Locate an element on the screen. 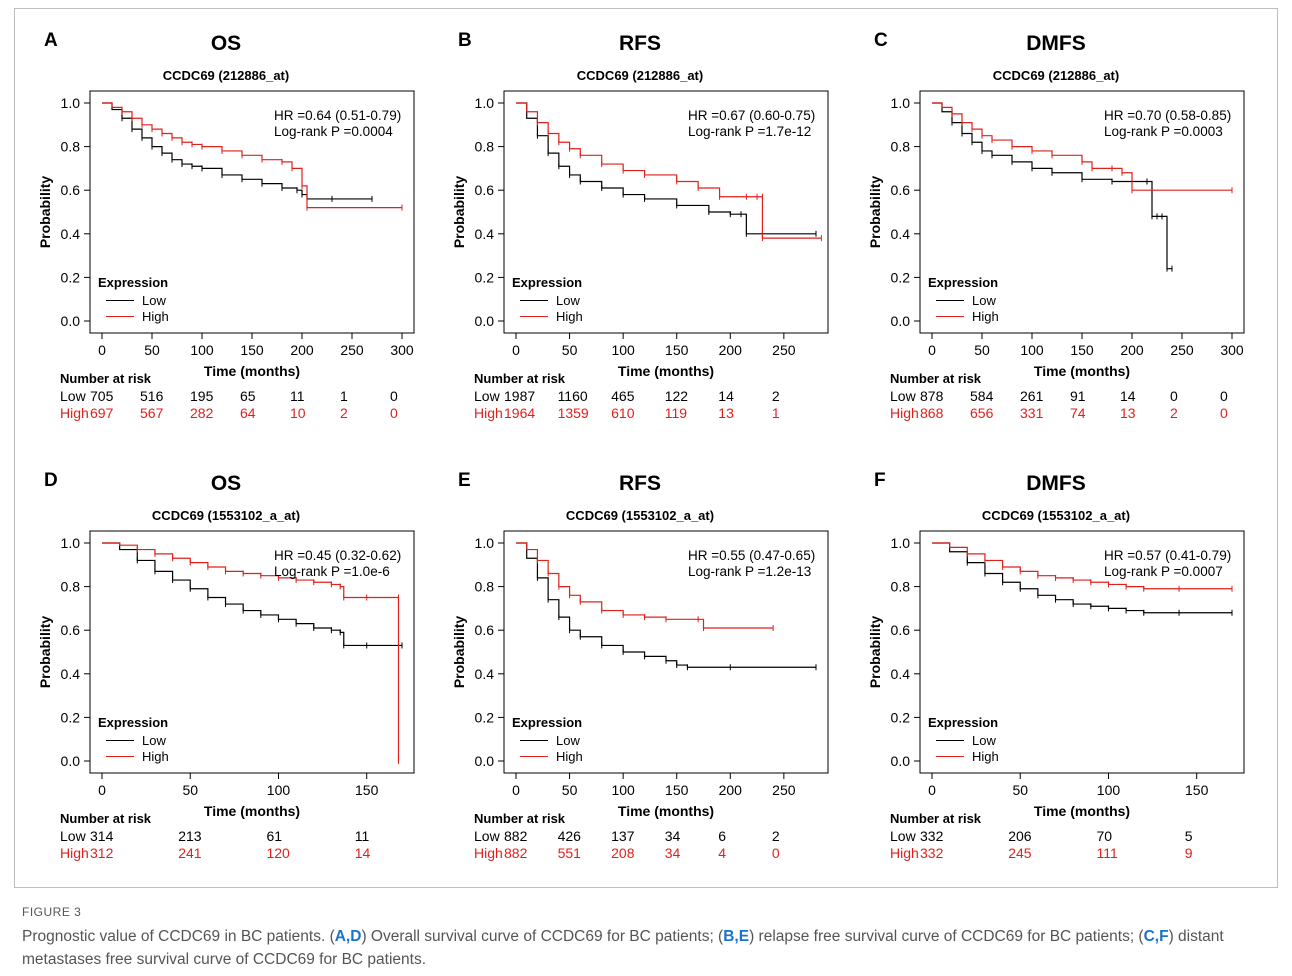 The image size is (1292, 976). x-tick-label: 50 is located at coordinates (570, 790).